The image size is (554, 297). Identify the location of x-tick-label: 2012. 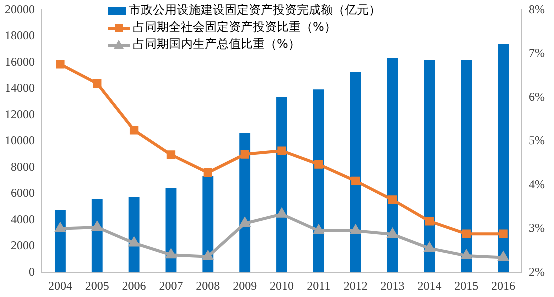
(356, 285).